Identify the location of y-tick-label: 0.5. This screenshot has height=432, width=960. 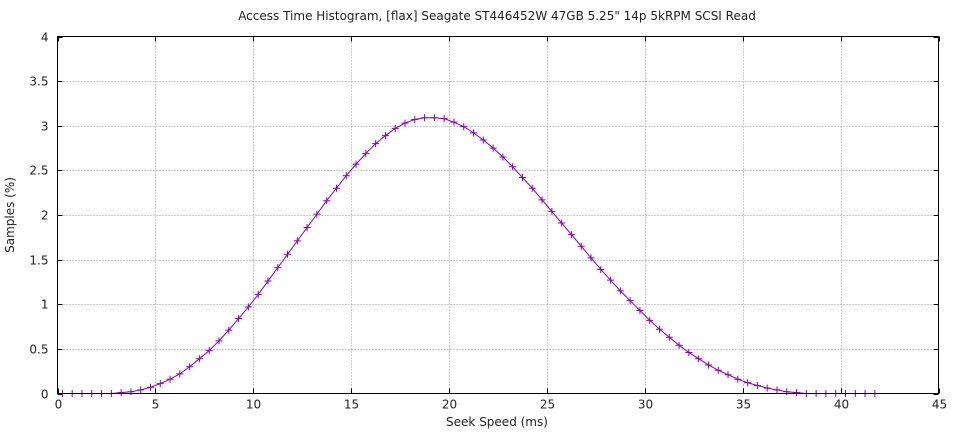
(38, 350).